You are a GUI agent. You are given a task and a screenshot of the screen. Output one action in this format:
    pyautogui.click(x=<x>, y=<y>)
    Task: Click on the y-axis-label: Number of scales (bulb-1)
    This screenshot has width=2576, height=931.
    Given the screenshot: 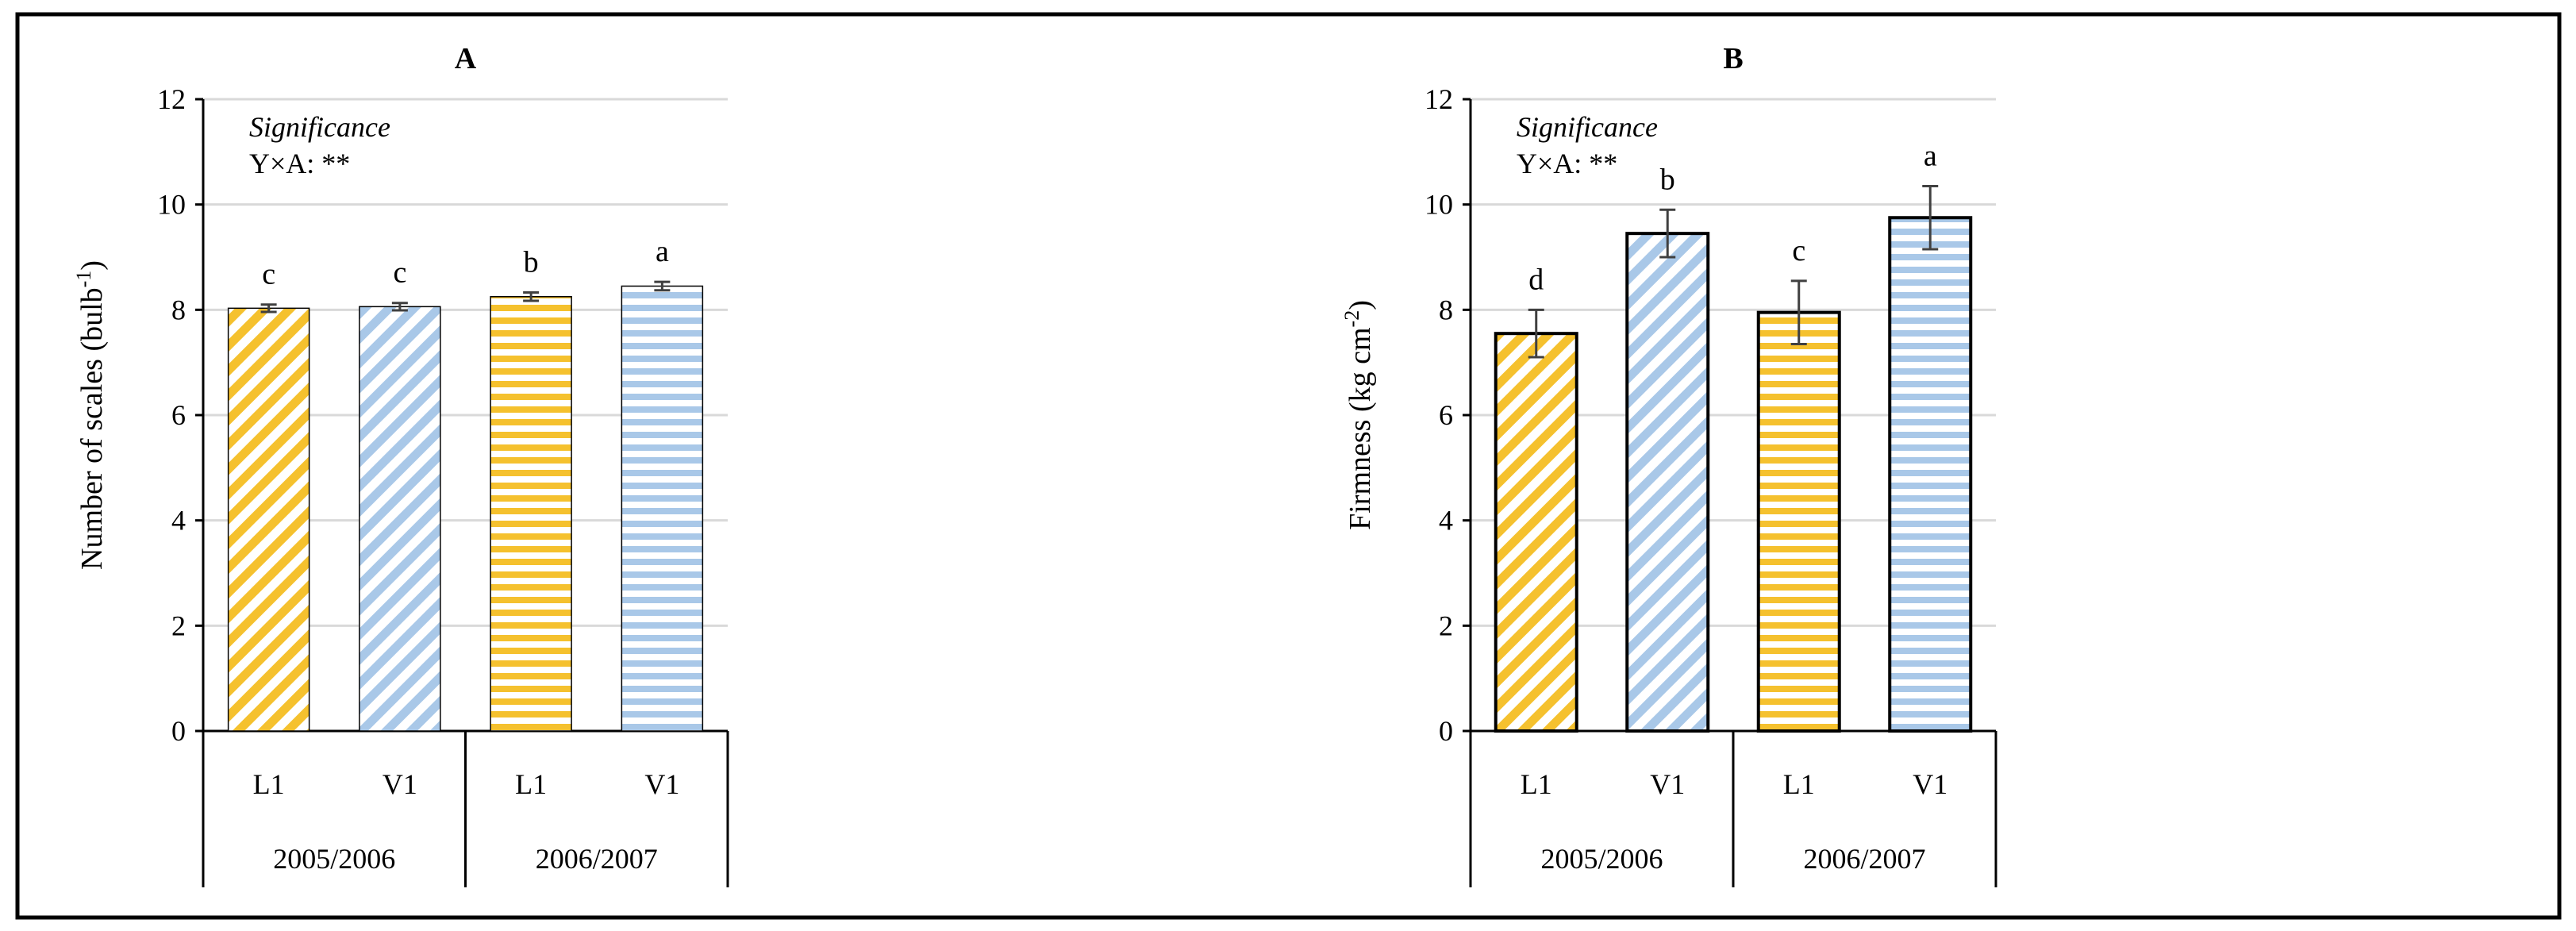 What is the action you would take?
    pyautogui.click(x=90, y=415)
    